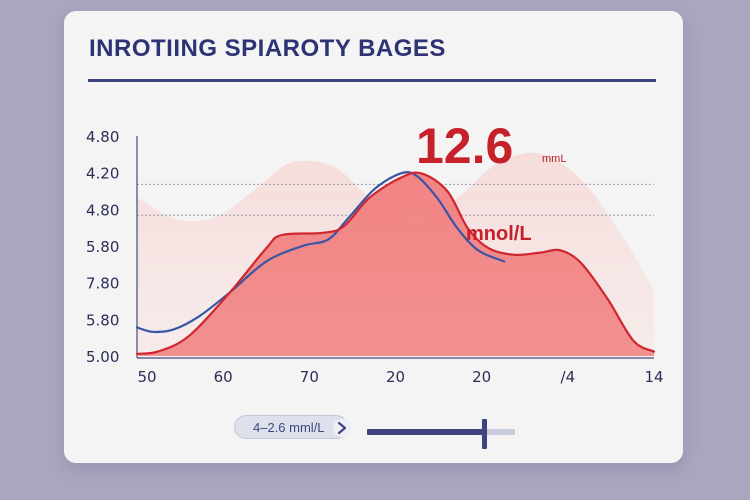 The width and height of the screenshot is (750, 500). I want to click on y-tick-label: 4.20, so click(102, 174).